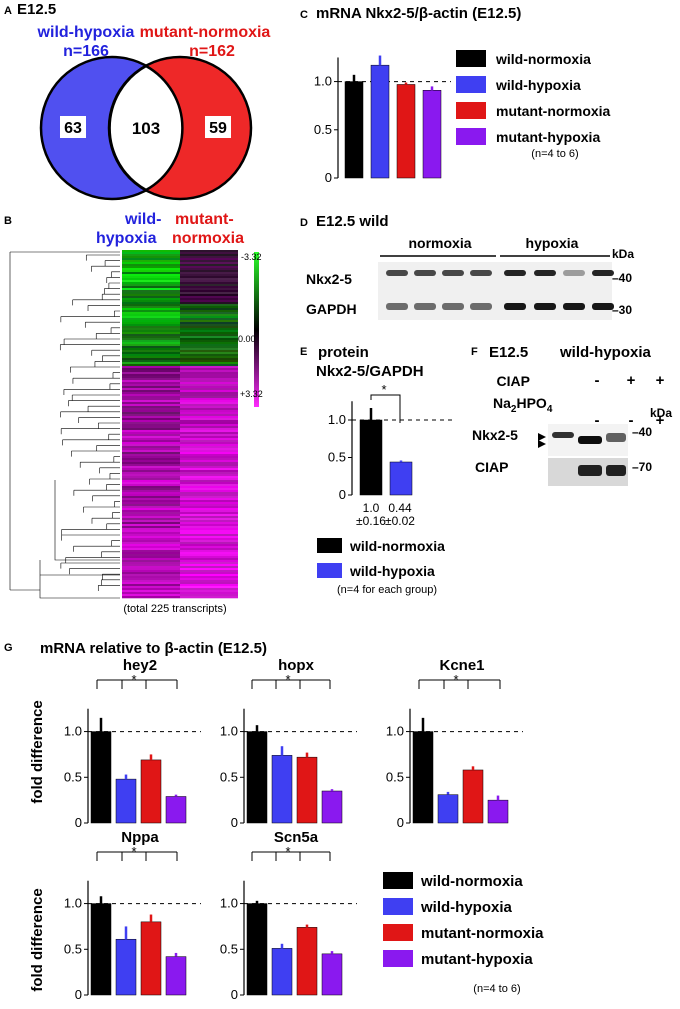 Image resolution: width=680 pixels, height=1009 pixels. I want to click on bar-wild-normoxia, so click(257, 777).